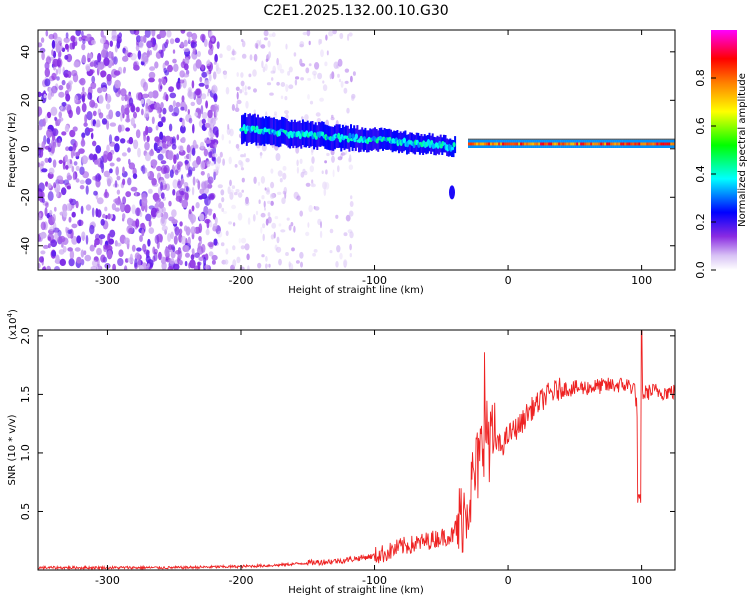 The width and height of the screenshot is (750, 604). Describe the element at coordinates (700, 174) in the screenshot. I see `colorbar-tick-label: 0.4` at that location.